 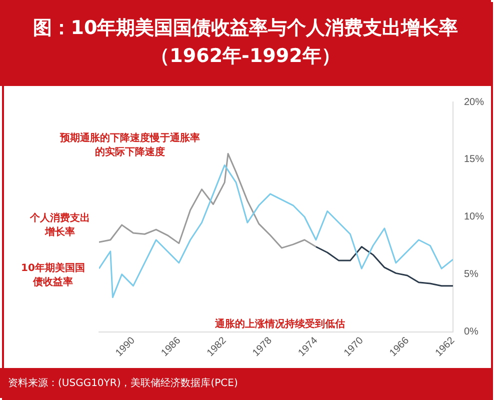 I want to click on text: 个人消费支出增长率, so click(x=60, y=225).